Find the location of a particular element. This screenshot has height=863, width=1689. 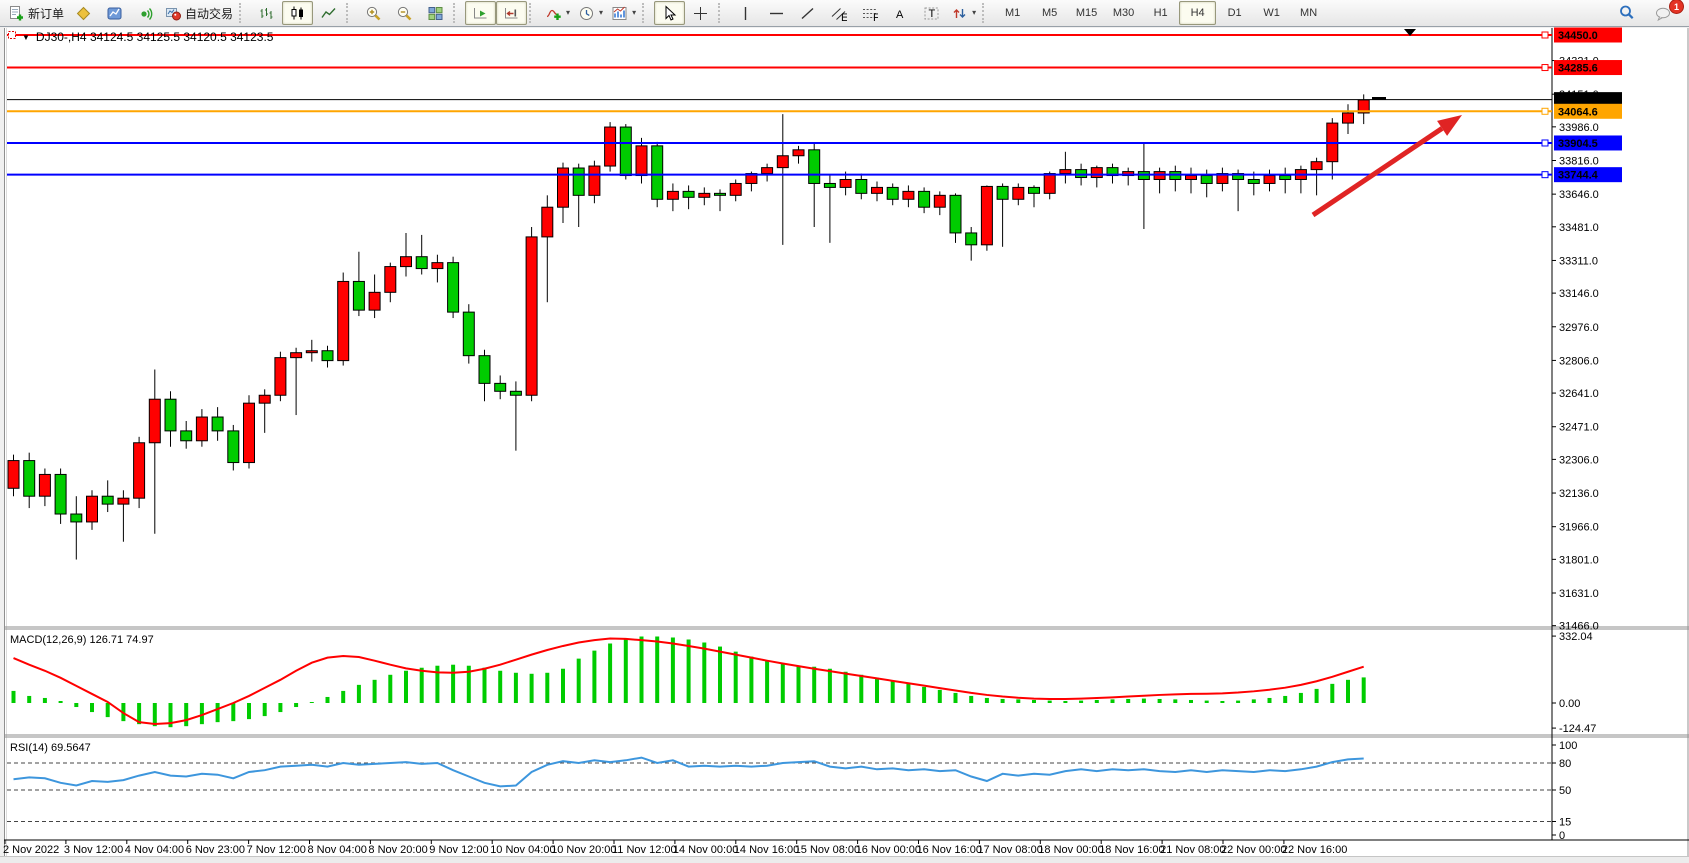

notification-badge: 1 is located at coordinates (1676, 7).